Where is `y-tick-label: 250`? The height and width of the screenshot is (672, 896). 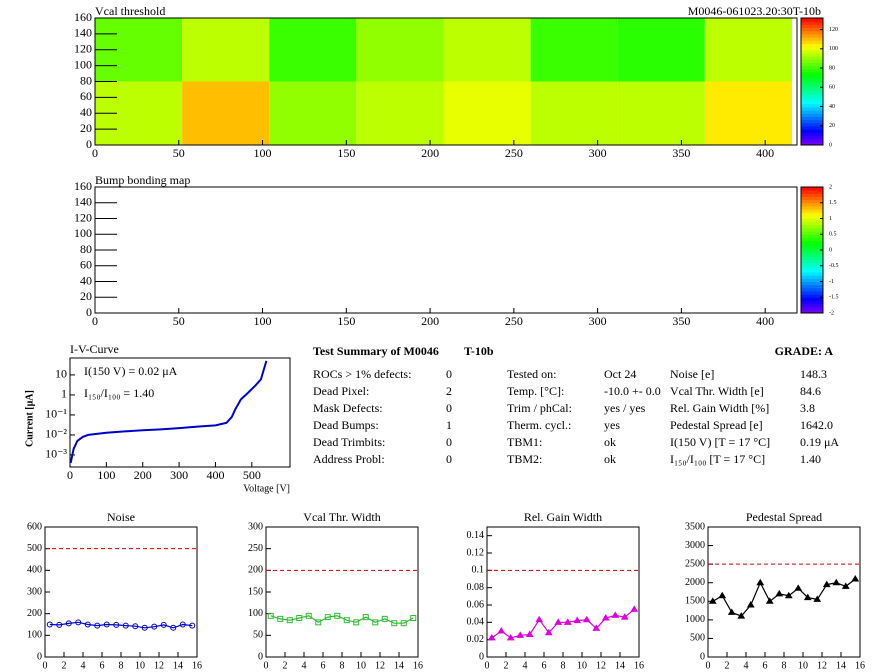 y-tick-label: 250 is located at coordinates (255, 548).